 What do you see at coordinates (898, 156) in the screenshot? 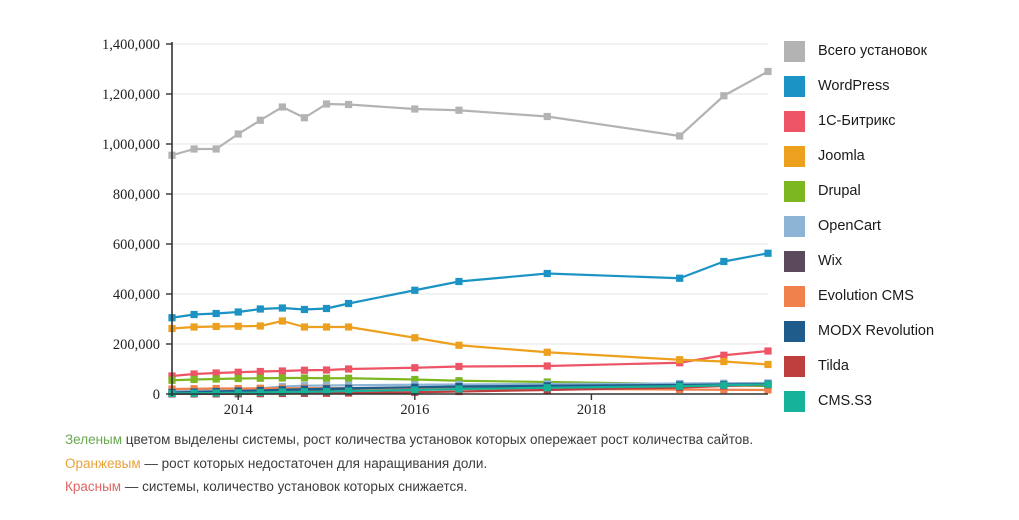
I see `legend-item: Joomla` at bounding box center [898, 156].